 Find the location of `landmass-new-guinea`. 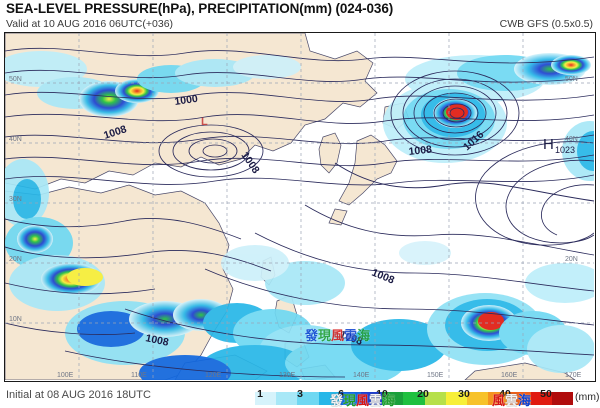

landmass-new-guinea is located at coordinates (520, 371).